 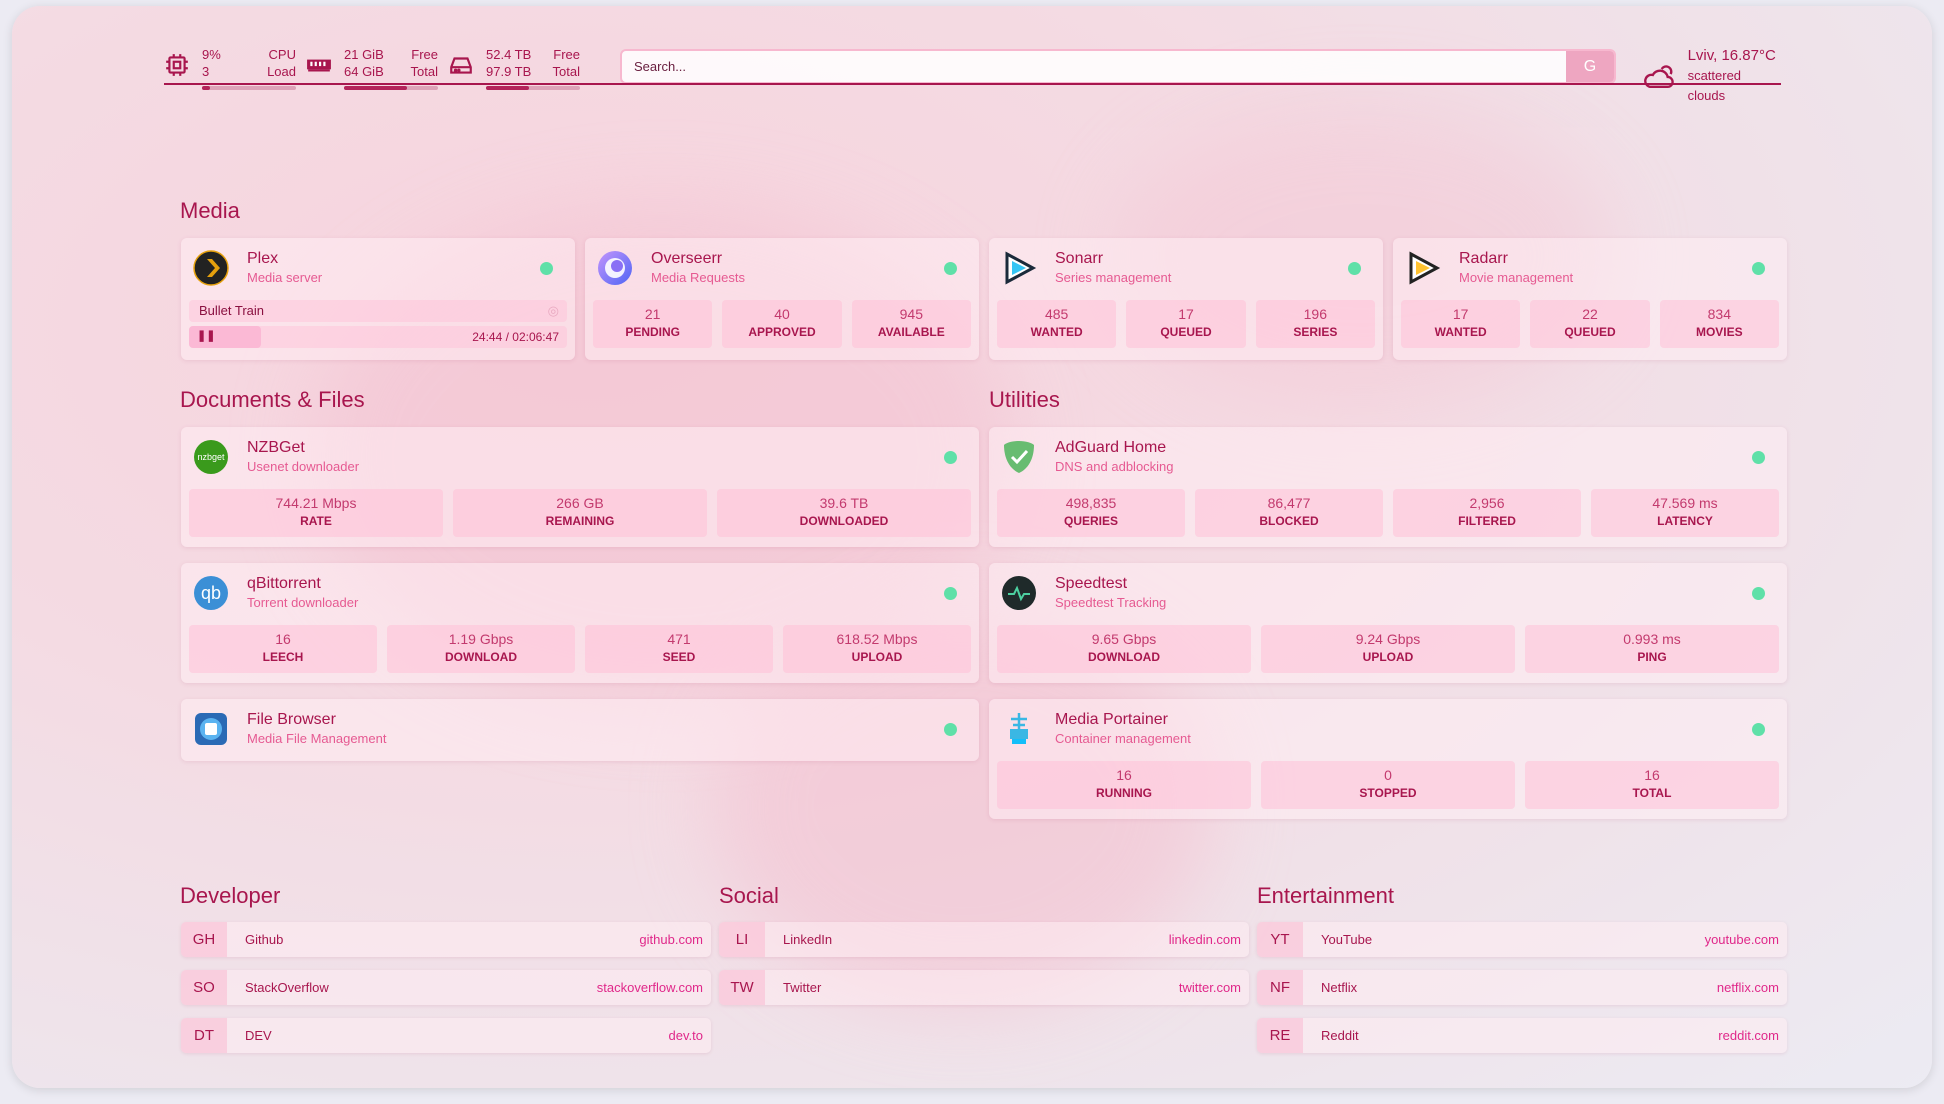 What do you see at coordinates (1325, 895) in the screenshot?
I see `section-entertainment: Entertainment` at bounding box center [1325, 895].